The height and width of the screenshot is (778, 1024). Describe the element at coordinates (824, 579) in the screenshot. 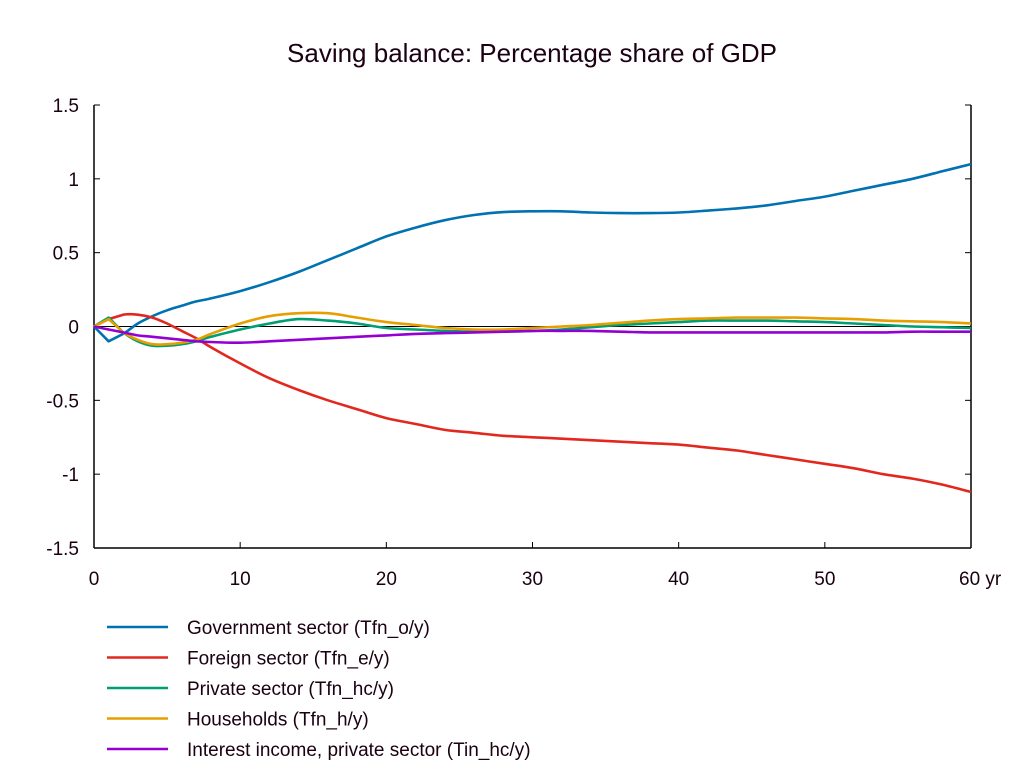

I see `x-tick-label: 50` at that location.